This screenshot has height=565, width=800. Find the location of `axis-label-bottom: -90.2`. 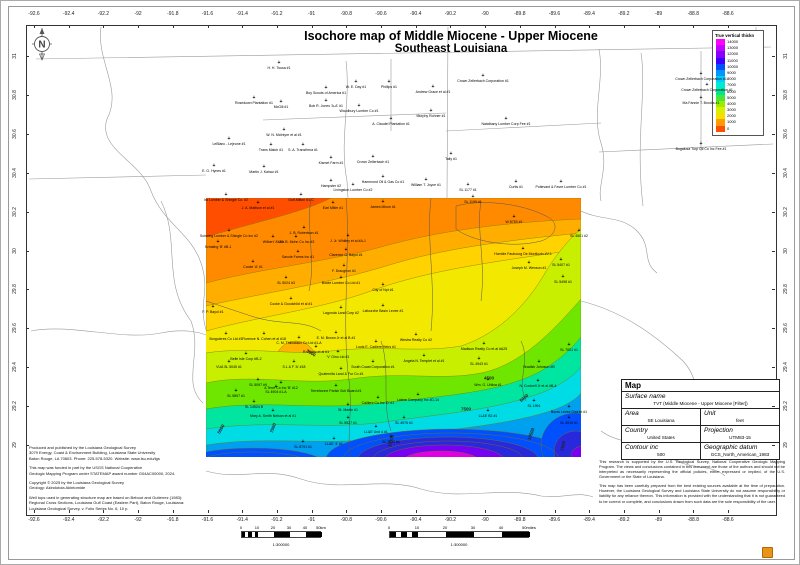

axis-label-bottom: -90.2 is located at coordinates (450, 520).